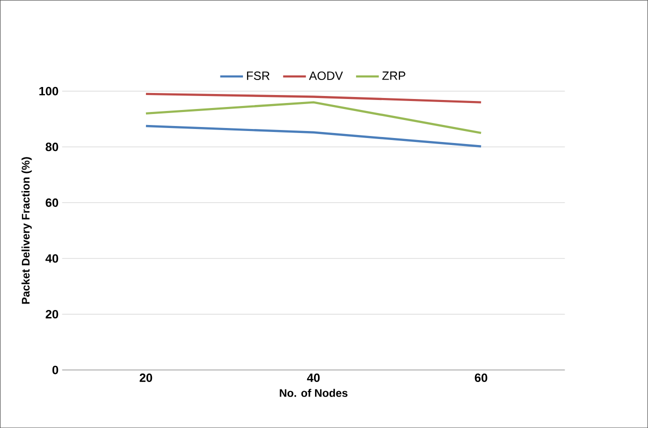 This screenshot has height=428, width=648. Describe the element at coordinates (313, 377) in the screenshot. I see `x-tick-label: 40` at that location.